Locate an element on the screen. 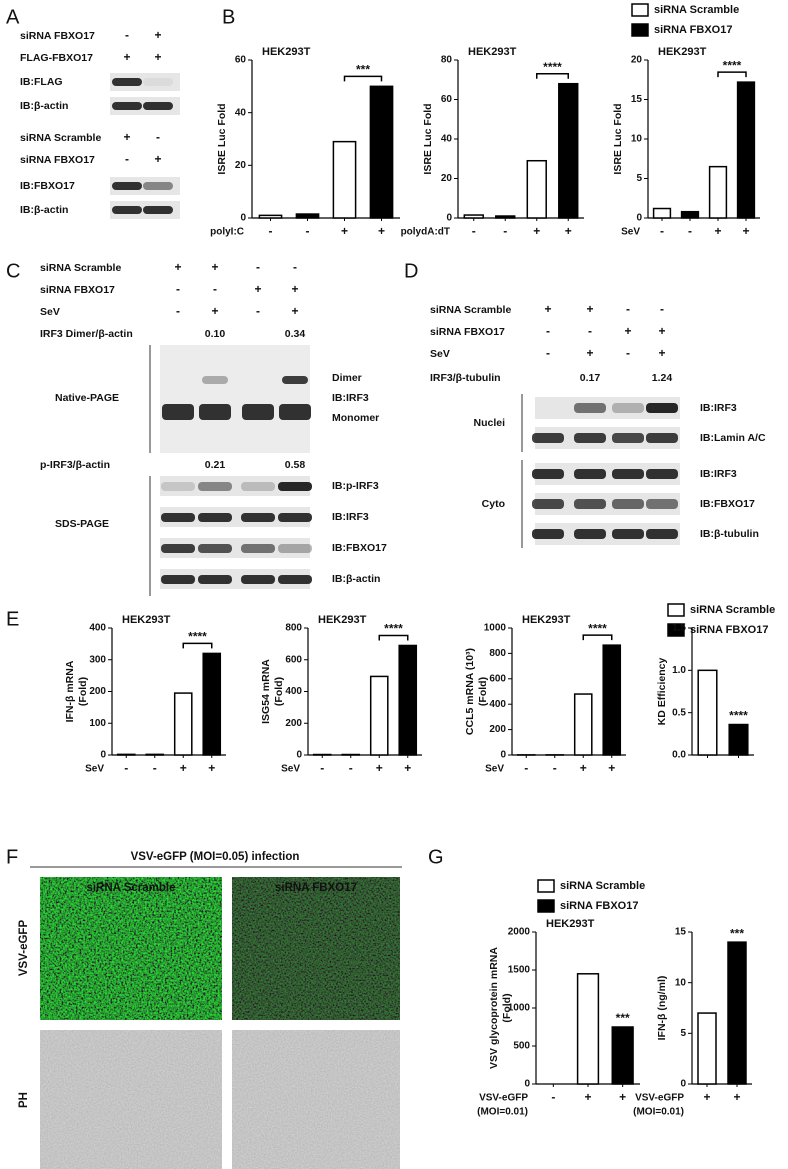  panel-letter: E is located at coordinates (12, 619).